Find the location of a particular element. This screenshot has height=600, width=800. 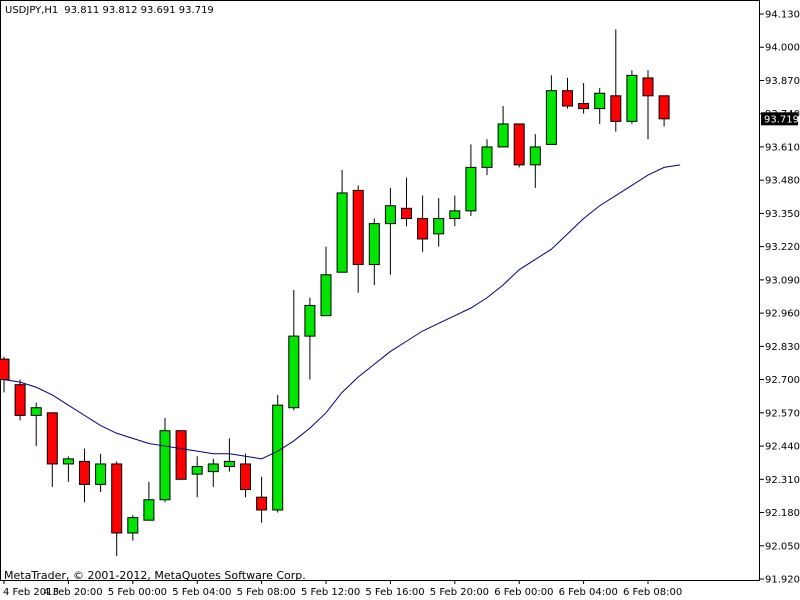

y-tick-label: 92.960 is located at coordinates (782, 314).